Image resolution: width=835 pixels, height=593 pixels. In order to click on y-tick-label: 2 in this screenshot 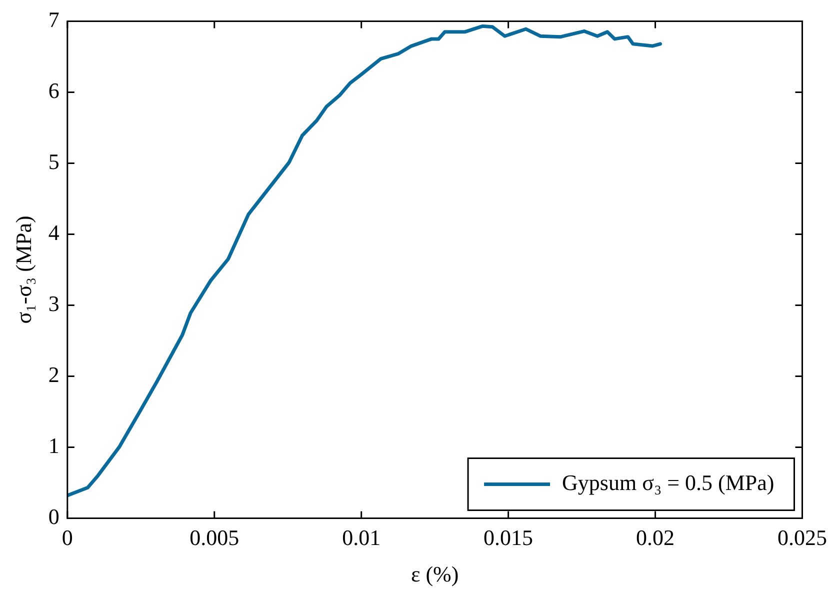, I will do `click(54, 374)`.